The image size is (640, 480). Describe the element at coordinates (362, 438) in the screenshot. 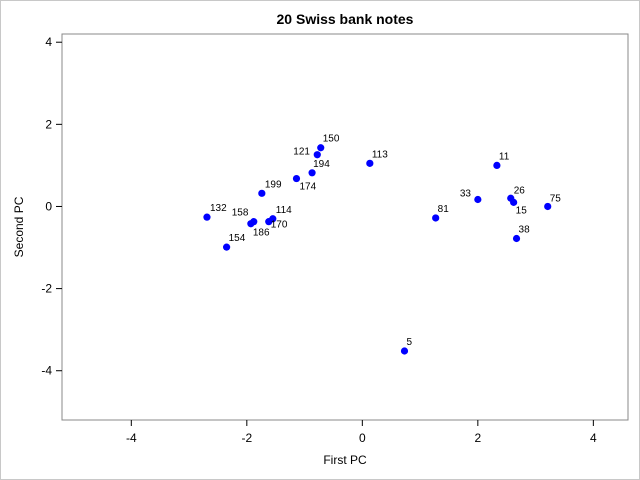

I see `x-tick-label: 0` at that location.